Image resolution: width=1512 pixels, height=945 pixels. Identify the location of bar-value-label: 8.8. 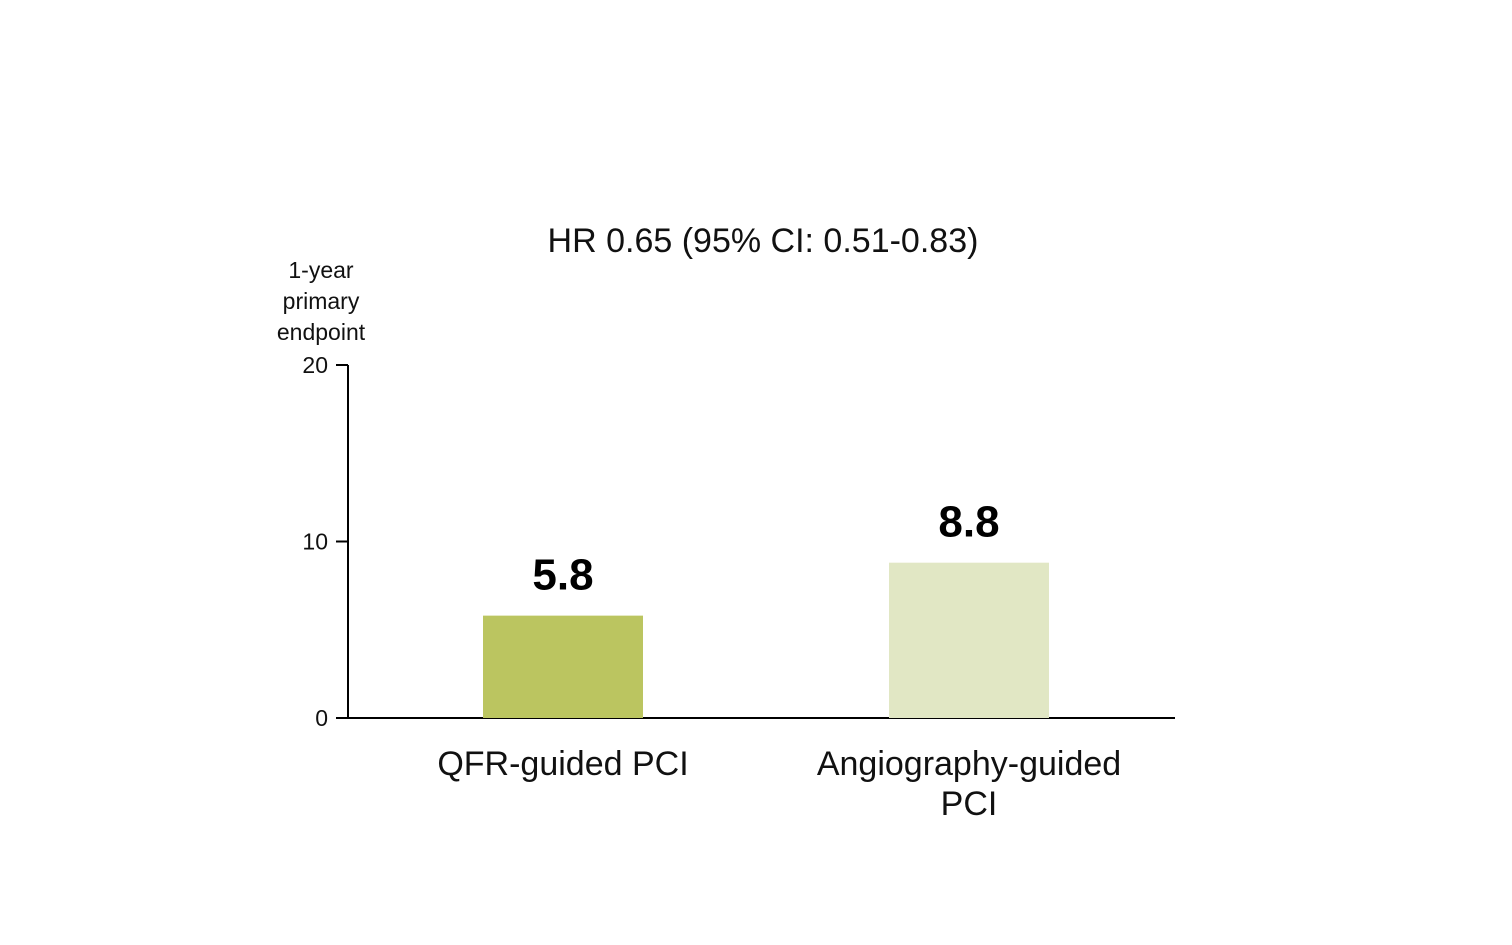
(968, 522).